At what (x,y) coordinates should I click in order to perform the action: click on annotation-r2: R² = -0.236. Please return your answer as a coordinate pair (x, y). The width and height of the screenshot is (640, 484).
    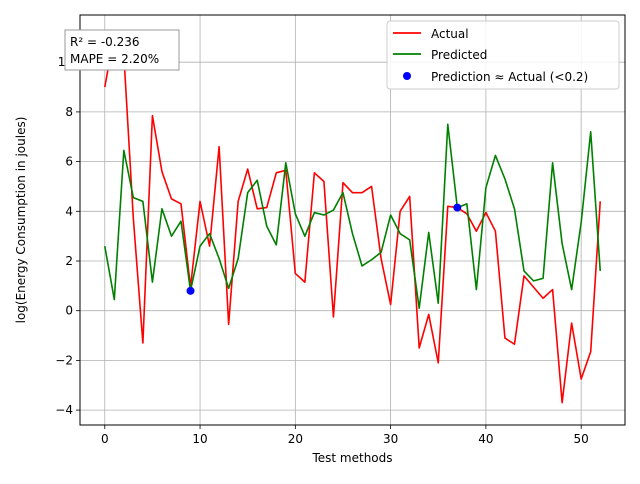
    Looking at the image, I should click on (105, 42).